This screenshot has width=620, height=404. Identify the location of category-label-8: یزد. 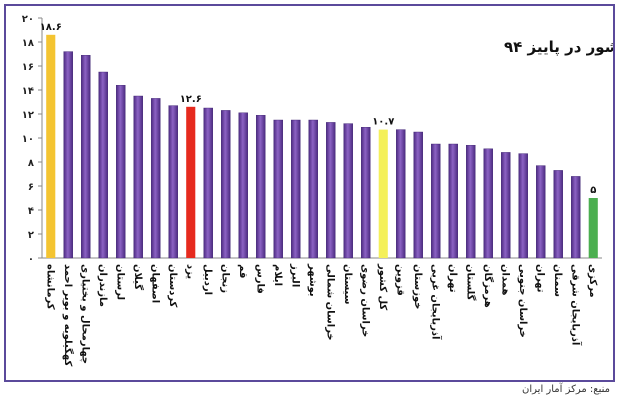
(189, 271).